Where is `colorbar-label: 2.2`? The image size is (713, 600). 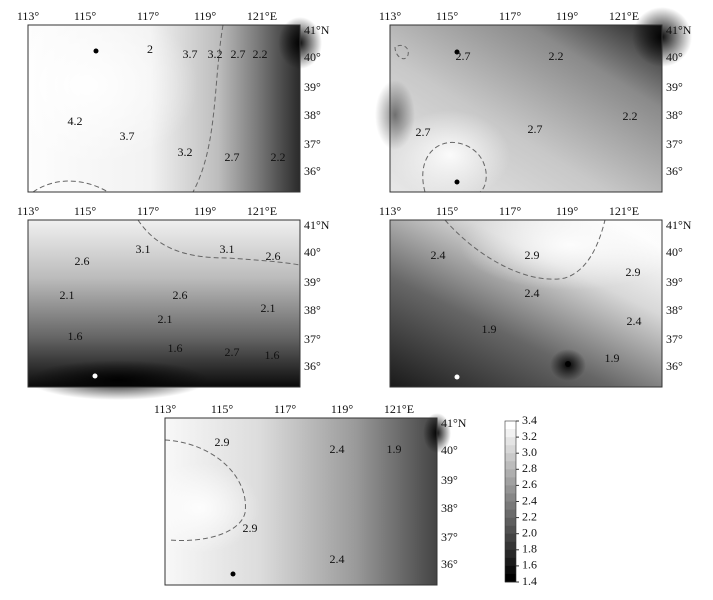
colorbar-label: 2.2 is located at coordinates (529, 516).